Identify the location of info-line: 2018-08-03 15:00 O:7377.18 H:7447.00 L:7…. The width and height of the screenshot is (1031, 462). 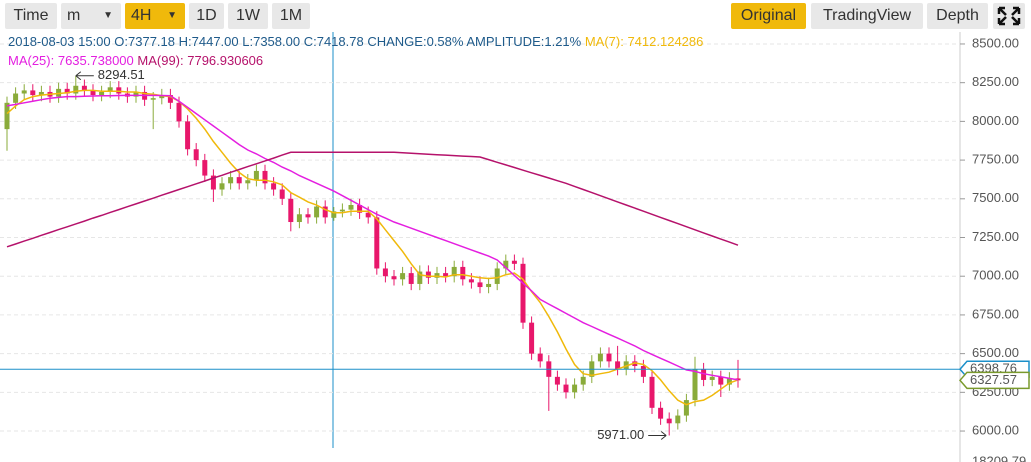
(355, 41).